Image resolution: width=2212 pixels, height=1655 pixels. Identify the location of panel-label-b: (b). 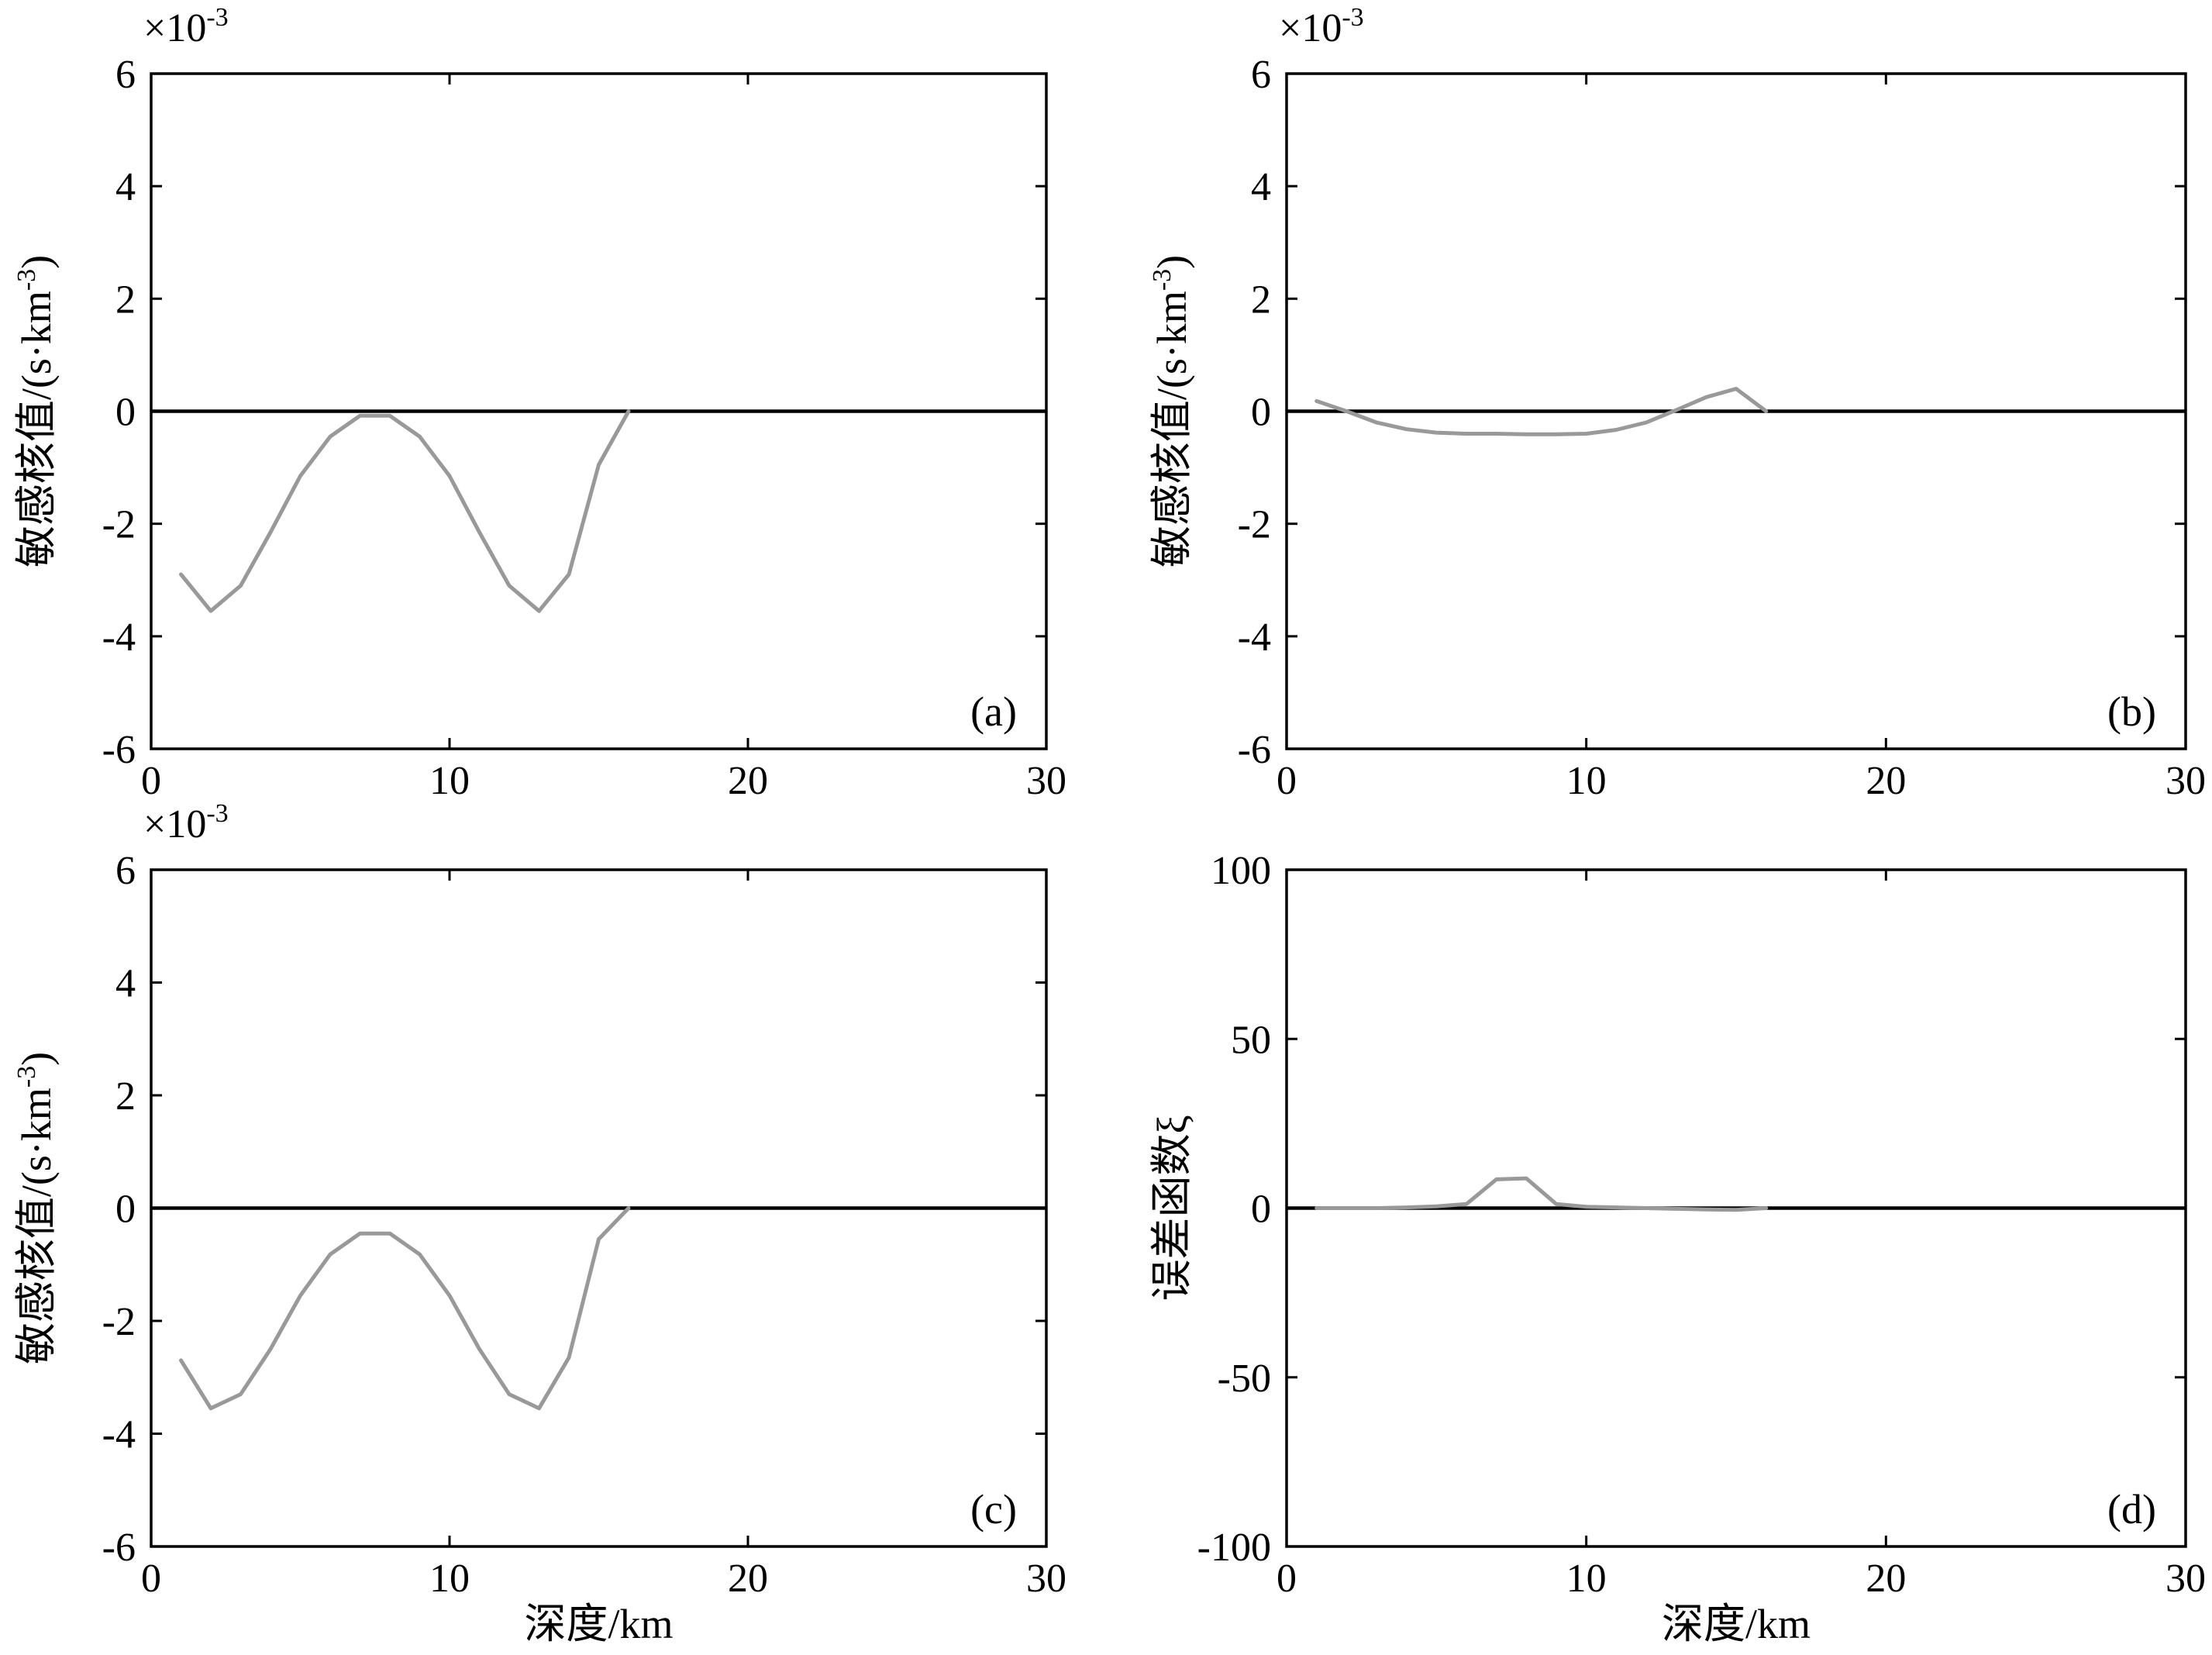
(2131, 711).